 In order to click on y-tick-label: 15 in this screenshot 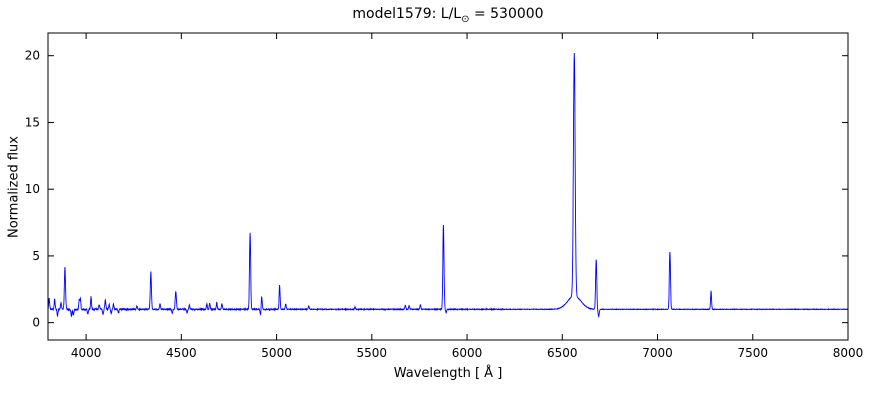, I will do `click(32, 122)`.